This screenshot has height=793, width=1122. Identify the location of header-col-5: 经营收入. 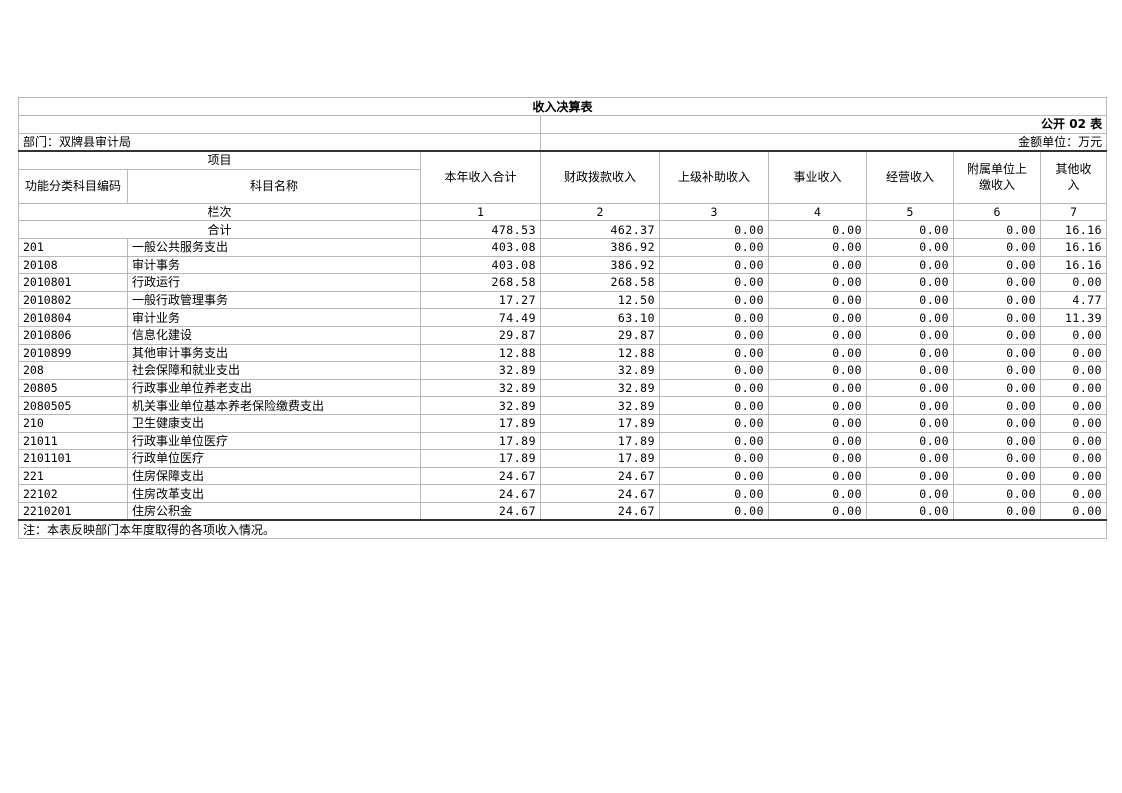
(910, 177).